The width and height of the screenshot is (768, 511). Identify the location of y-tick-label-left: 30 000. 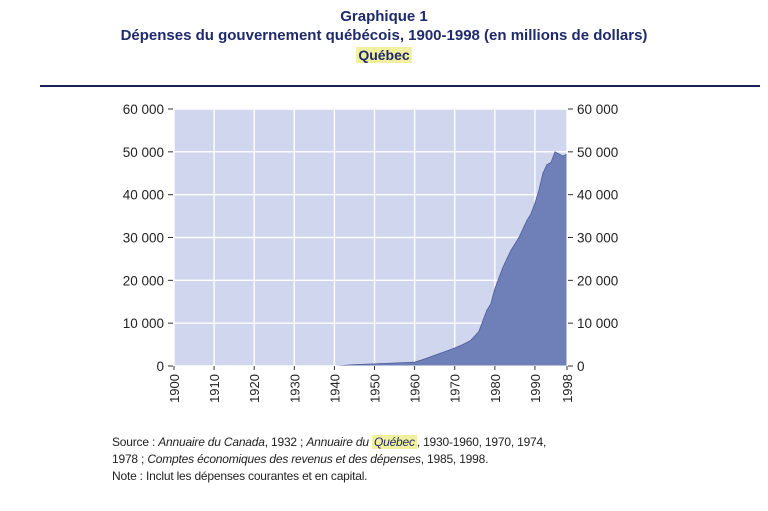
(143, 238).